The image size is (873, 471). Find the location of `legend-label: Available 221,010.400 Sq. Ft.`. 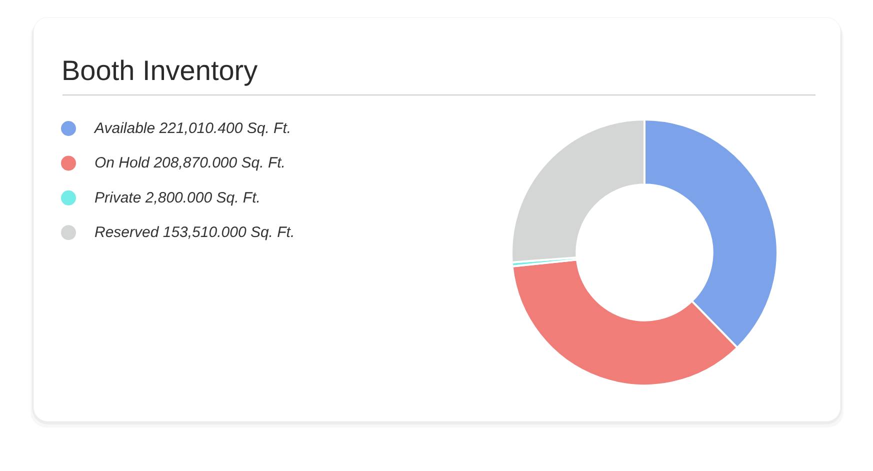

legend-label: Available 221,010.400 Sq. Ft. is located at coordinates (193, 128).